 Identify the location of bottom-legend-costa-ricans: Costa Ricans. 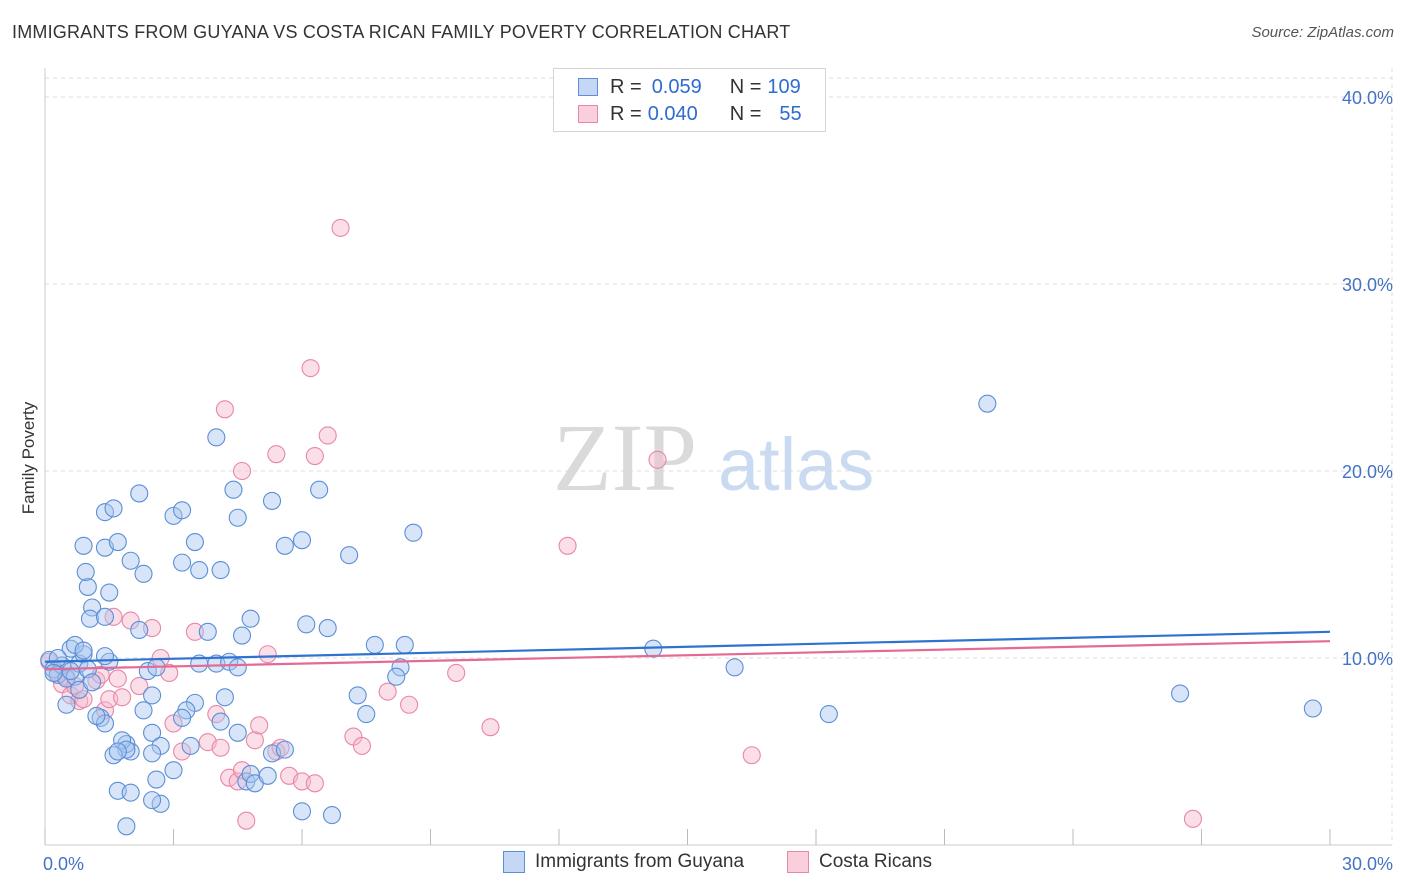
(859, 862).